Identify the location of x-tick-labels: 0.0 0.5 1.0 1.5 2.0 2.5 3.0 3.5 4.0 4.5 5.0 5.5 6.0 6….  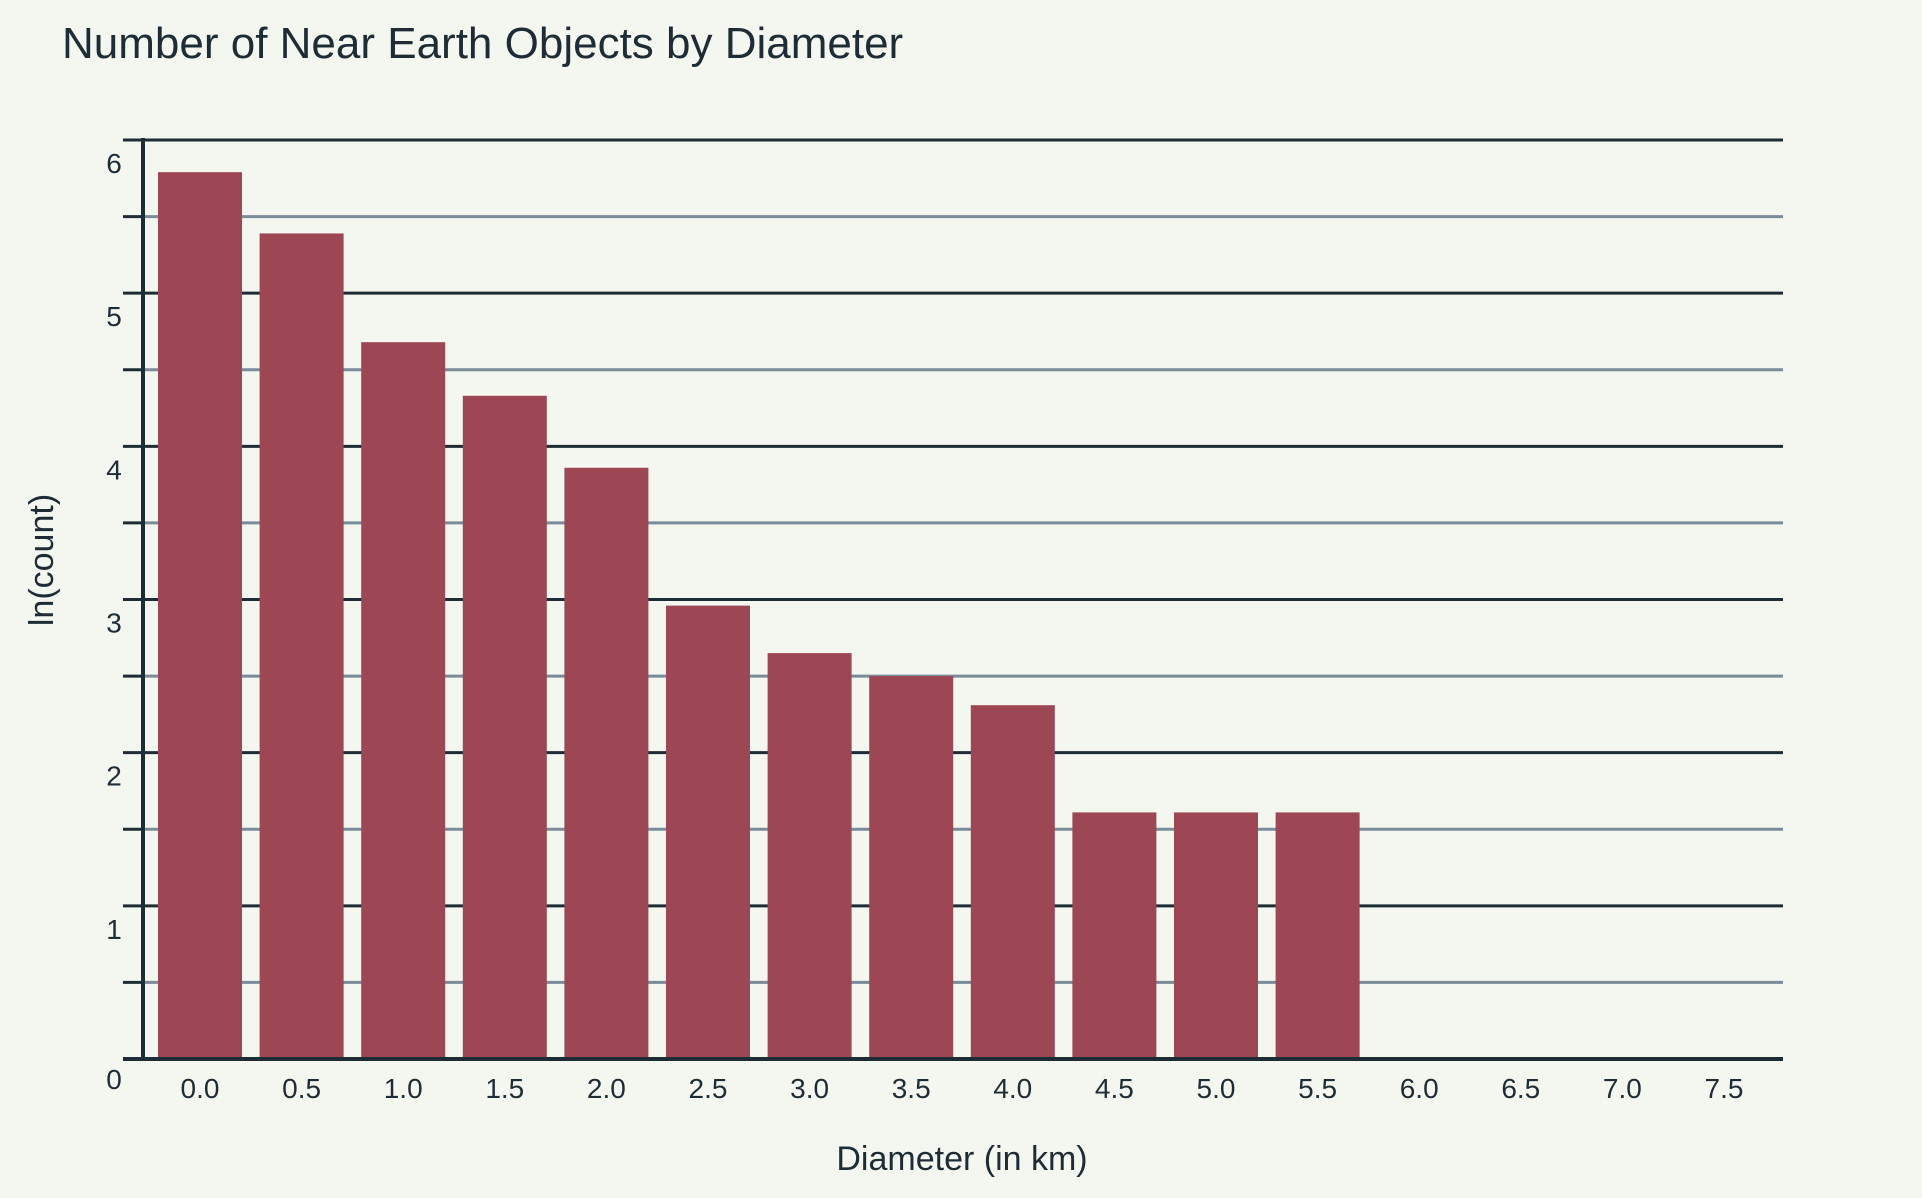
(962, 1088).